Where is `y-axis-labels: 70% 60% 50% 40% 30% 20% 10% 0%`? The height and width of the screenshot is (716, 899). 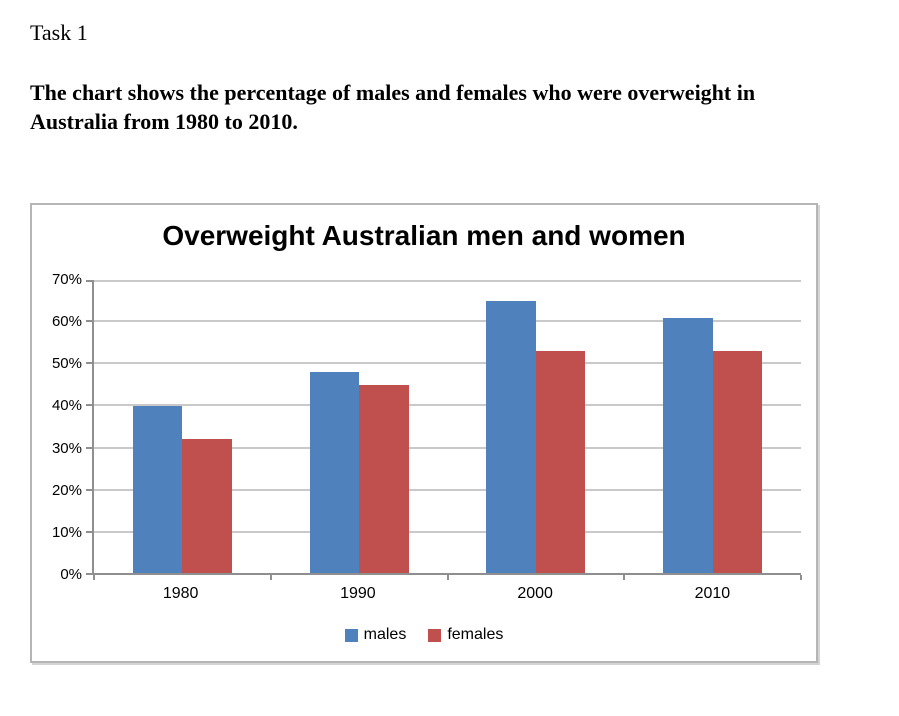
y-axis-labels: 70% 60% 50% 40% 30% 20% 10% 0% is located at coordinates (57, 427).